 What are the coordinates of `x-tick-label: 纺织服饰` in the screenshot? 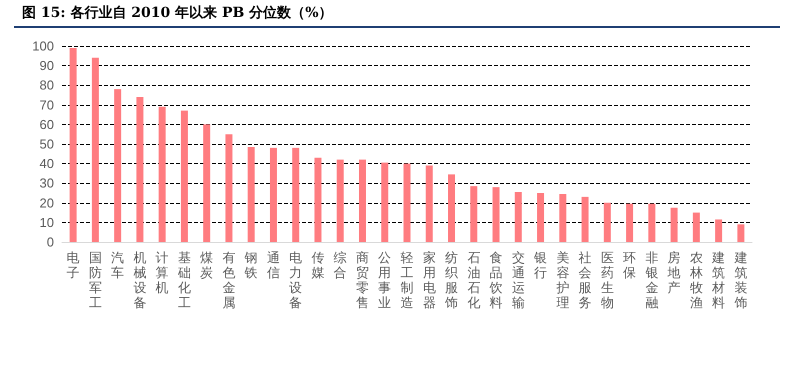 It's located at (451, 280).